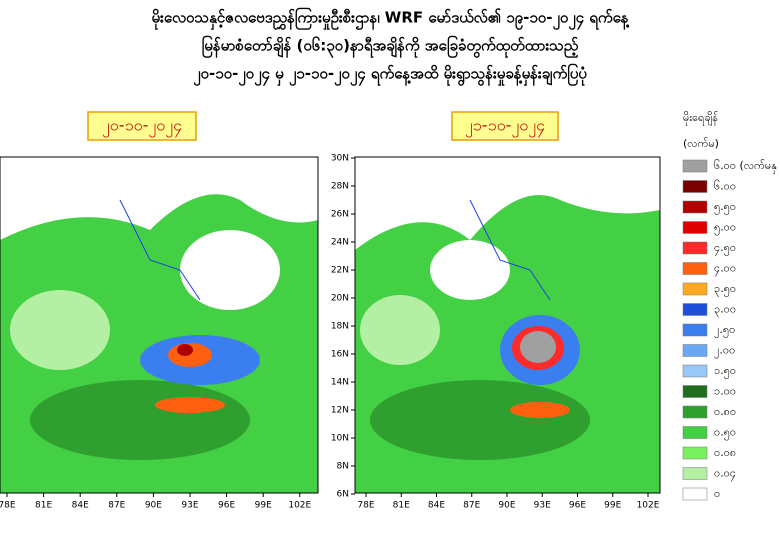 Image resolution: width=780 pixels, height=535 pixels. What do you see at coordinates (725, 310) in the screenshot?
I see `legend-label: ၃.၀၀` at bounding box center [725, 310].